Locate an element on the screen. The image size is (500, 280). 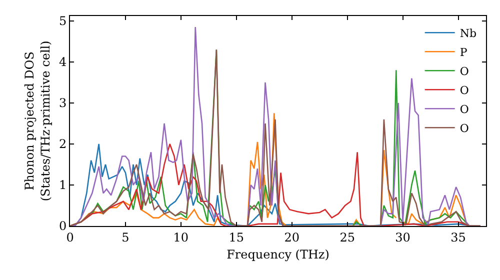
y-axis-title: Phonon projected DOS (States/THz·primitive cell) is located at coordinates (37, 121).